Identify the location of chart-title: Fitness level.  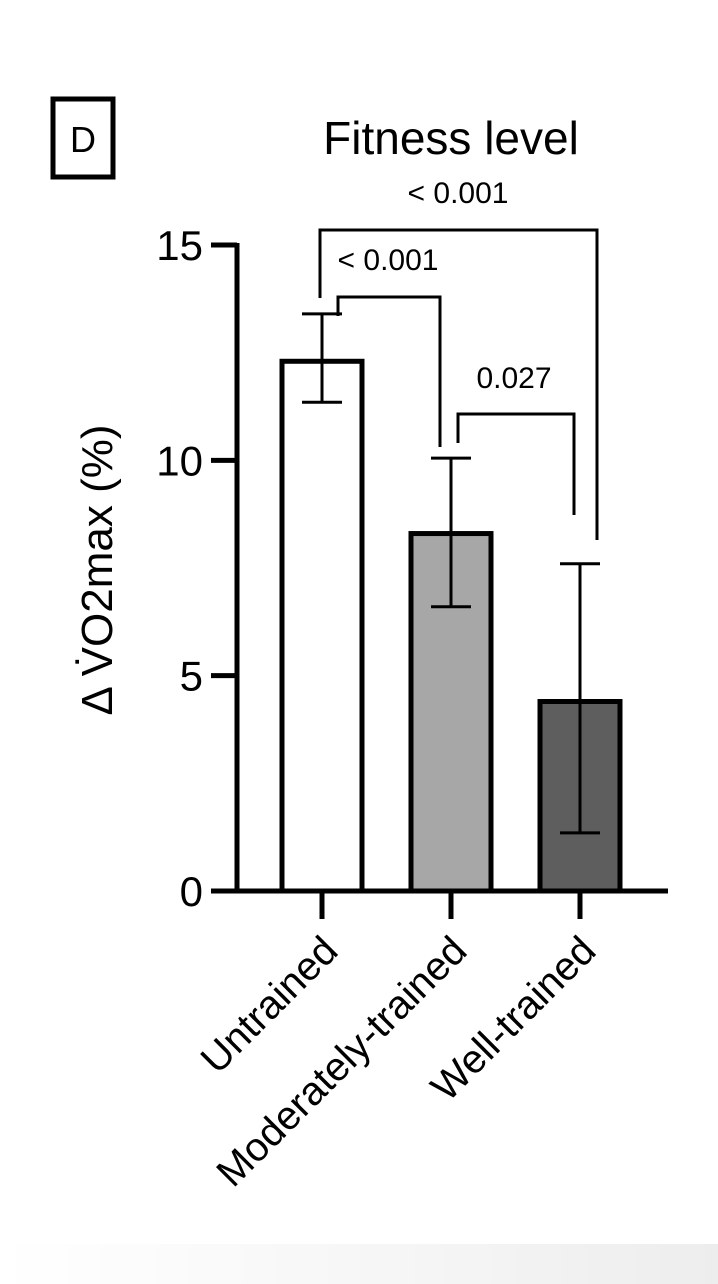
(451, 138).